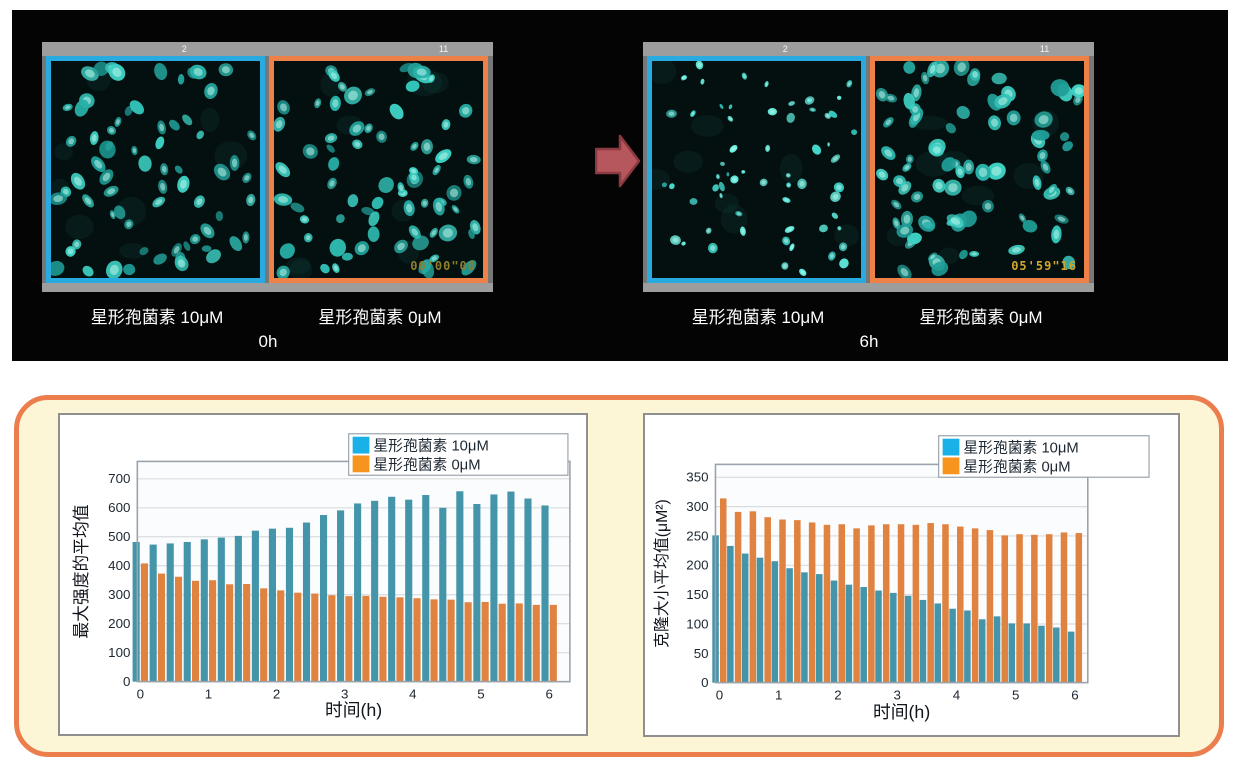 The width and height of the screenshot is (1240, 772). I want to click on legend-label: 星形孢菌素 0μM, so click(426, 464).